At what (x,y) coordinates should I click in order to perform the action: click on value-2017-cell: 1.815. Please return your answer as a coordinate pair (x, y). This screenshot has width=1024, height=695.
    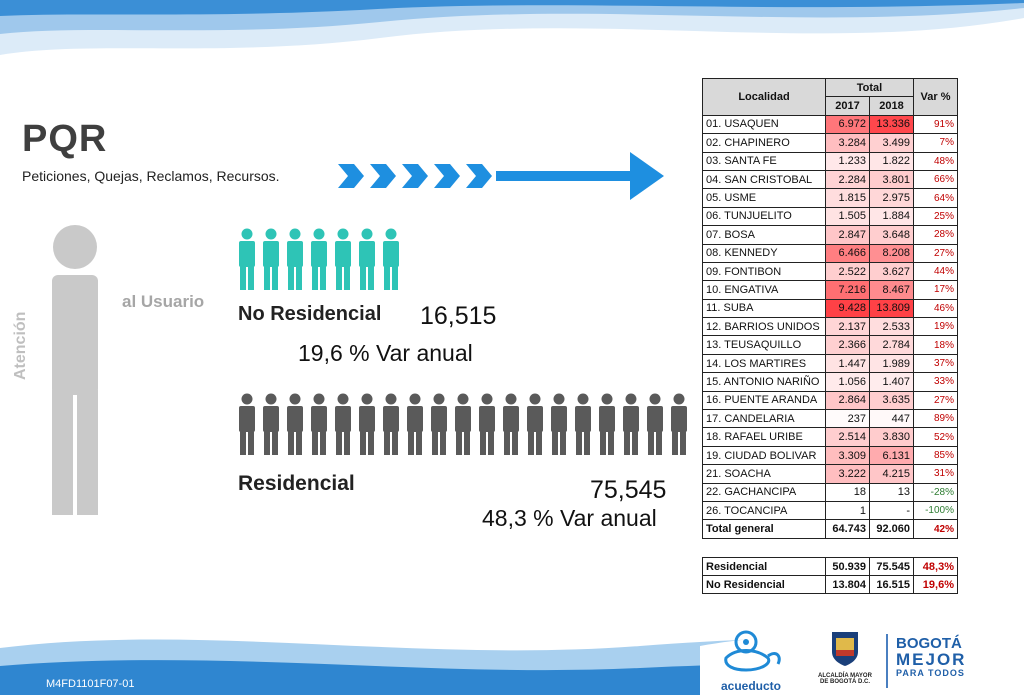
    Looking at the image, I should click on (847, 198).